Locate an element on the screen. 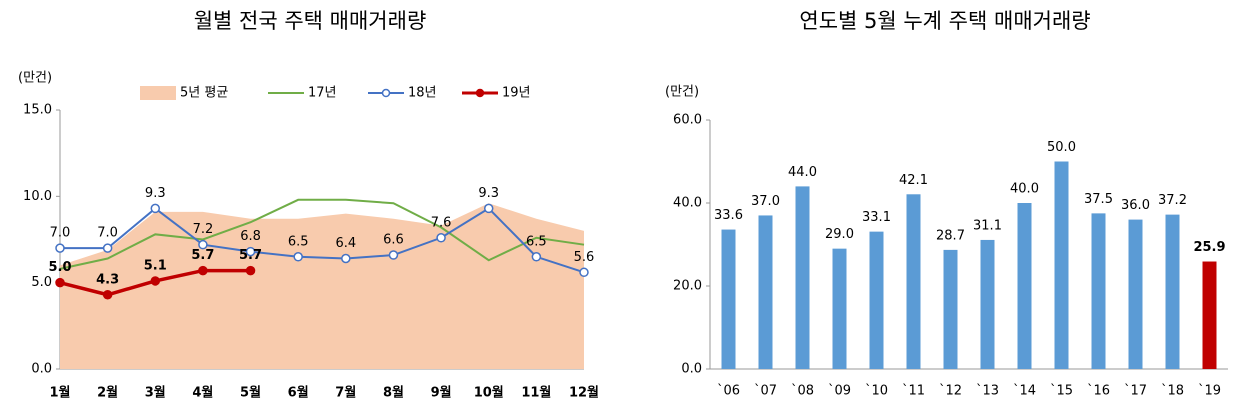 This screenshot has width=1239, height=416. x-tick-label: `18 is located at coordinates (1172, 391).